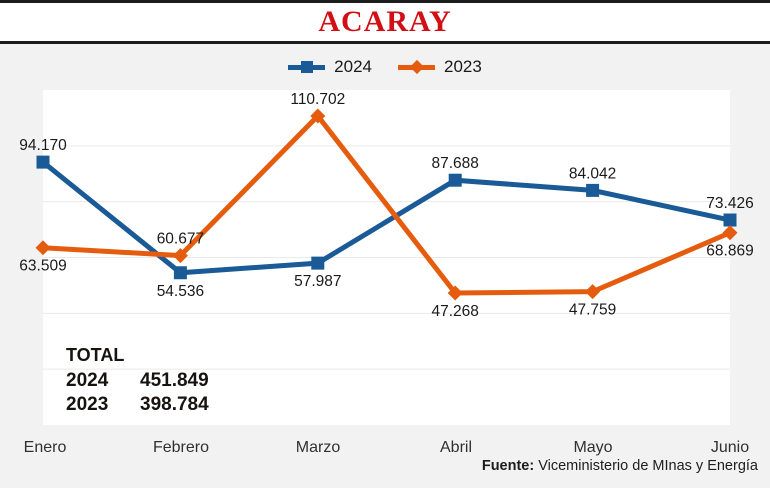  What do you see at coordinates (137, 405) in the screenshot?
I see `totals-row-2023: 2023 398.784` at bounding box center [137, 405].